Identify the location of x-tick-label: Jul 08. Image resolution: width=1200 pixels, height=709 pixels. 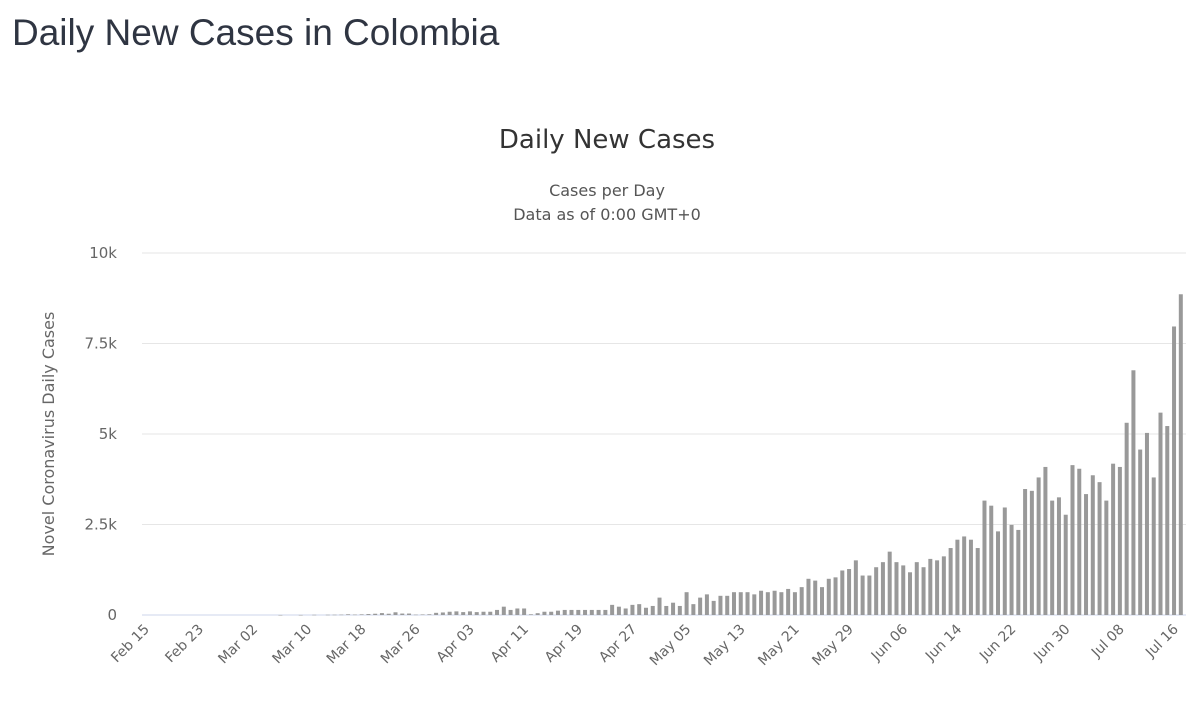
(1108, 642).